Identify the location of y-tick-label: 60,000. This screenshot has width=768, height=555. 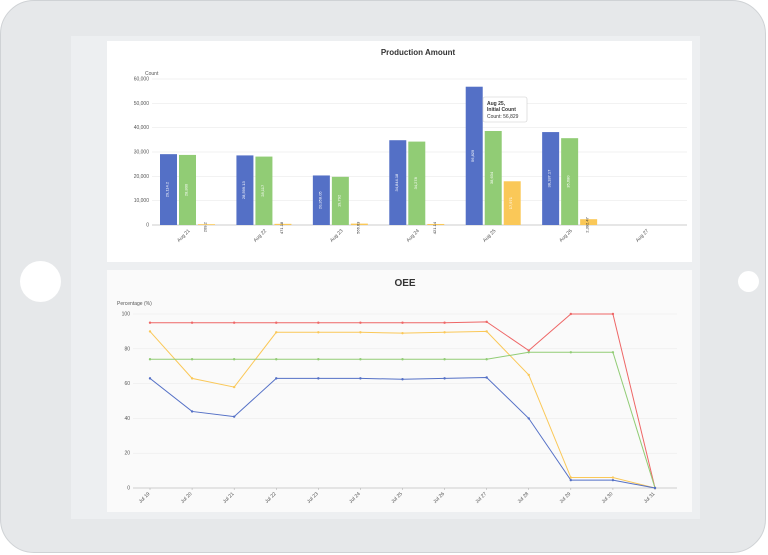
(142, 80).